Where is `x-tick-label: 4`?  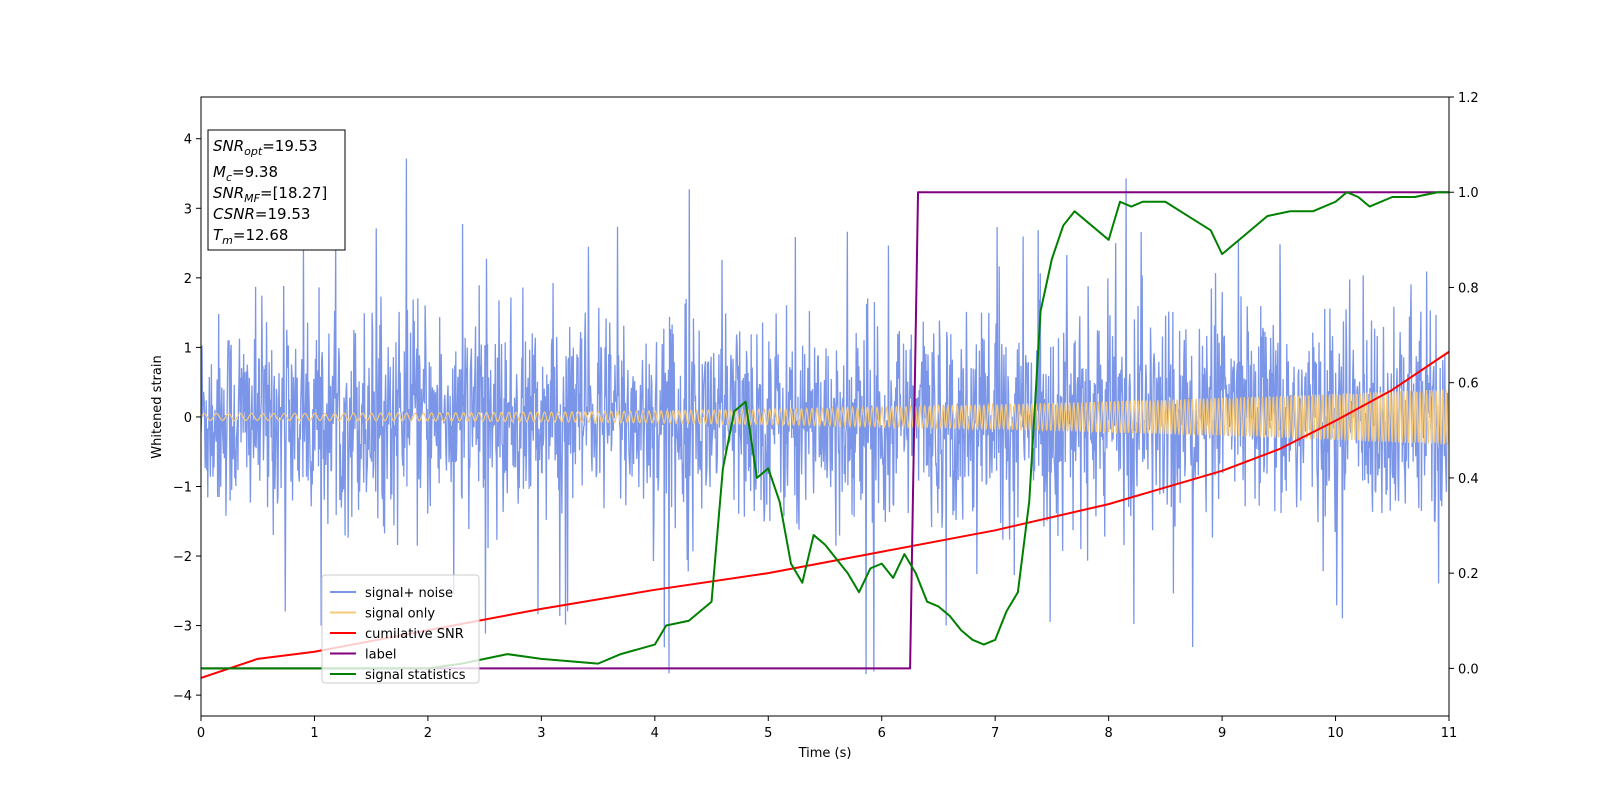
x-tick-label: 4 is located at coordinates (655, 733).